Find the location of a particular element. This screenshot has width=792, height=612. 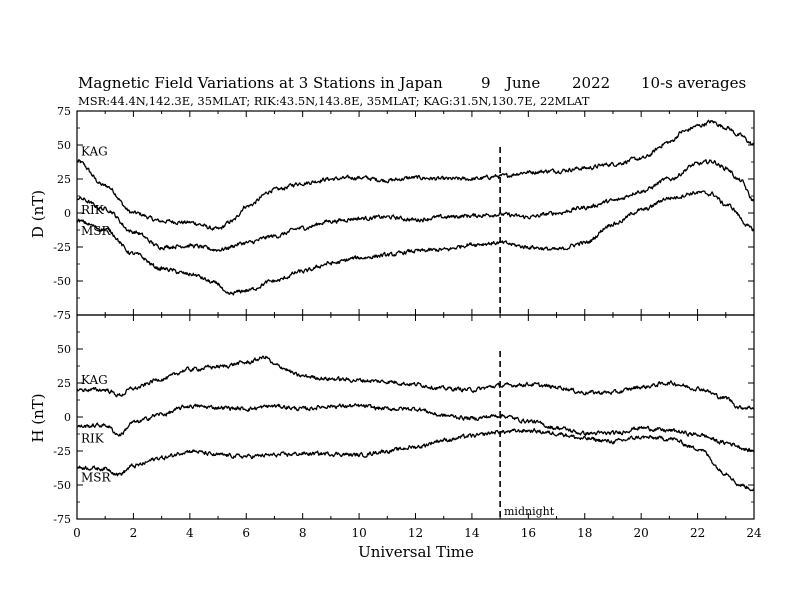

x-tick-label: 0 is located at coordinates (77, 533).